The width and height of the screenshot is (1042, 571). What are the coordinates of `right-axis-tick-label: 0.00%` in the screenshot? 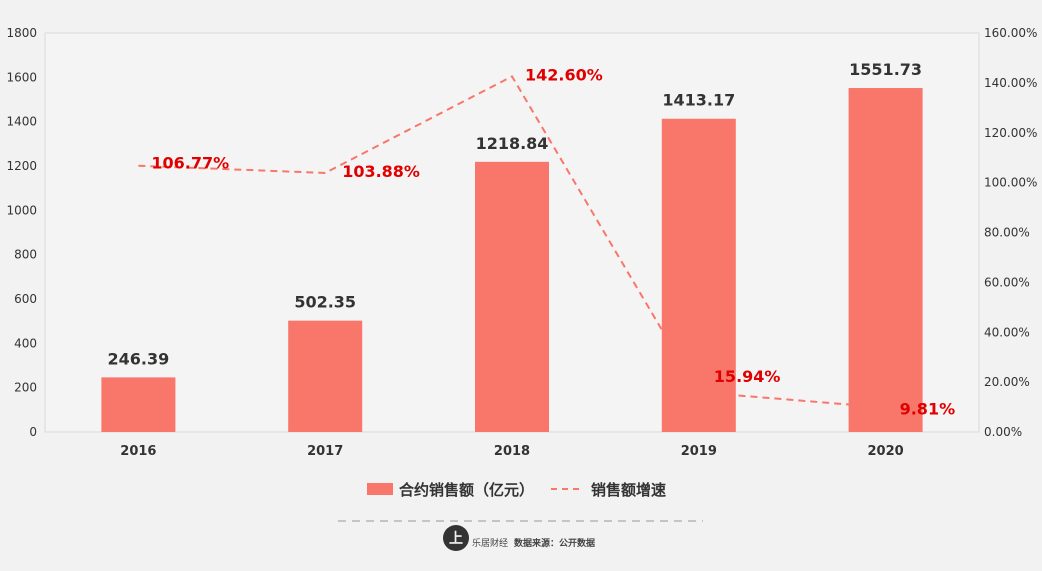 It's located at (1003, 432).